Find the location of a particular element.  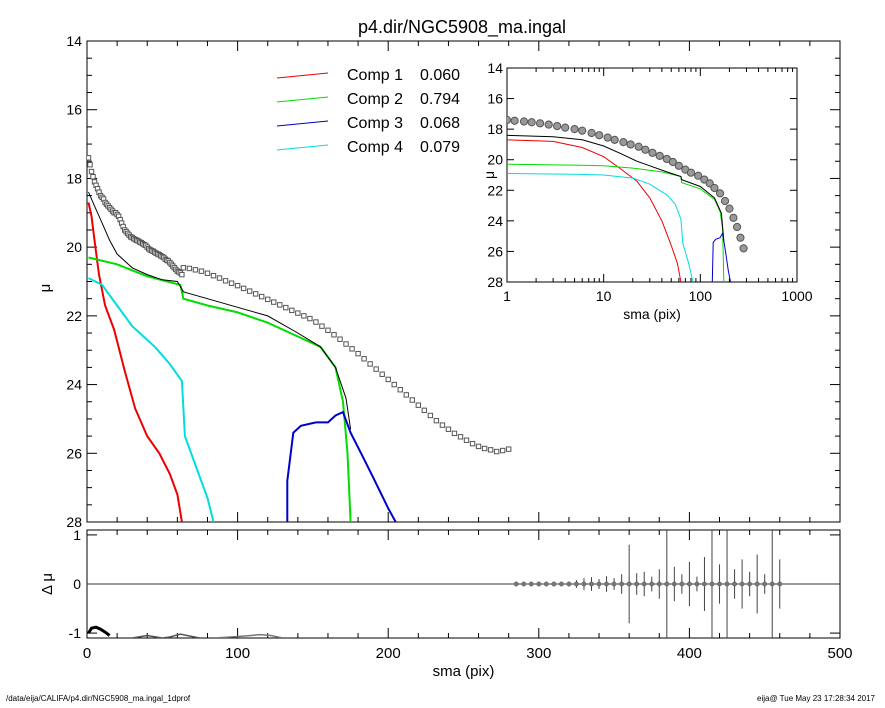

main-ytick-label: 18 is located at coordinates (74, 178).